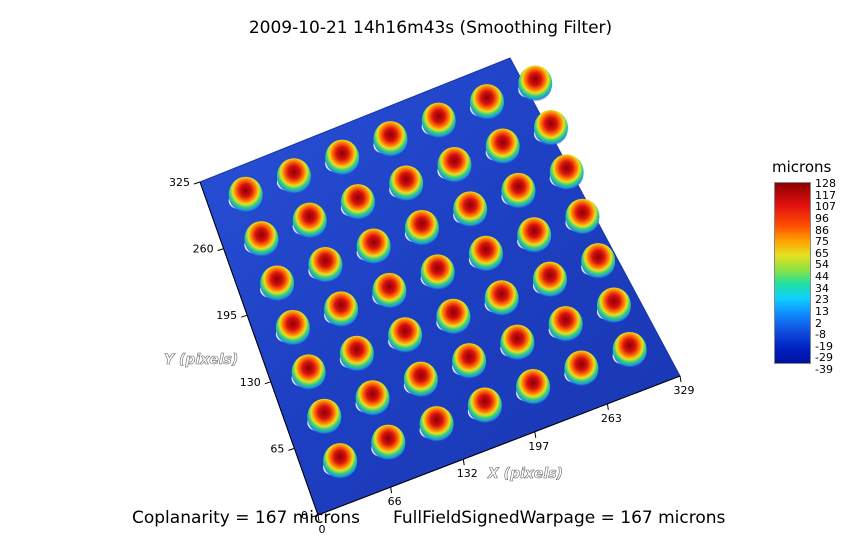 The image size is (861, 544). I want to click on colorbar-tick-label: 54, so click(822, 265).